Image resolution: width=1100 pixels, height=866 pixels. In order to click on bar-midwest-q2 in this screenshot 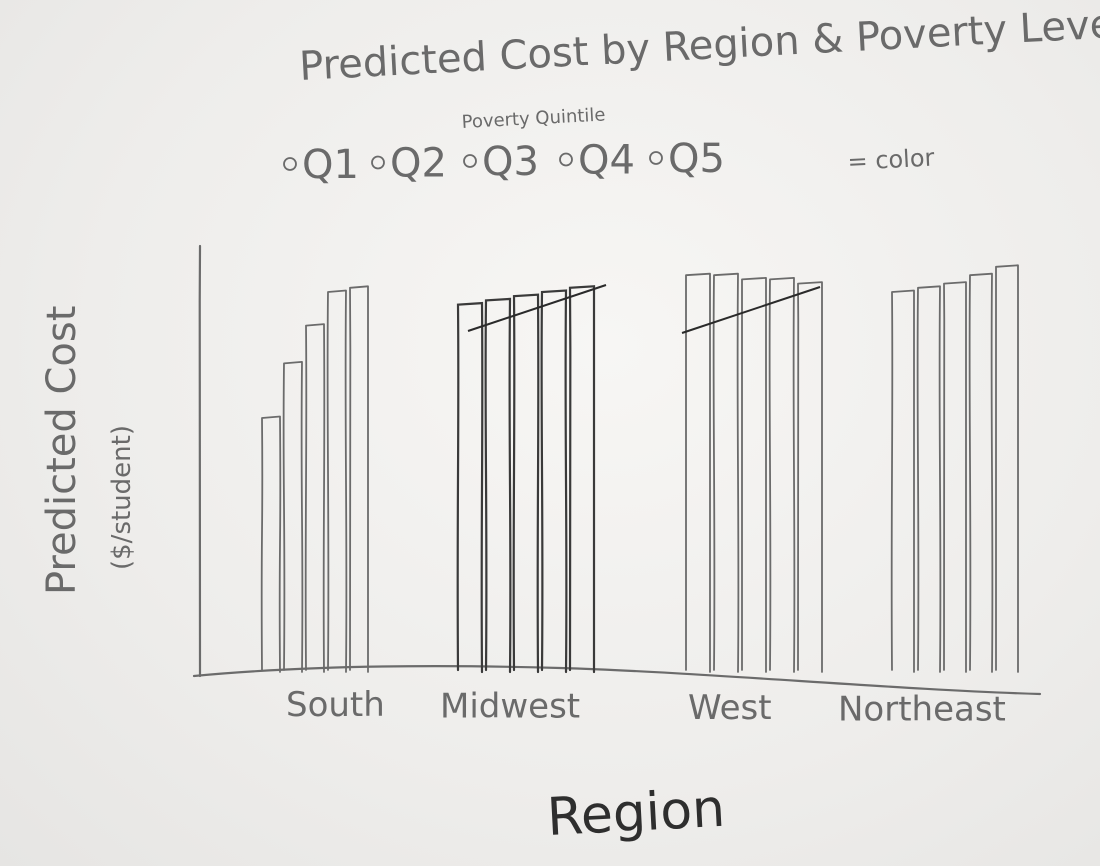, I will do `click(498, 485)`.